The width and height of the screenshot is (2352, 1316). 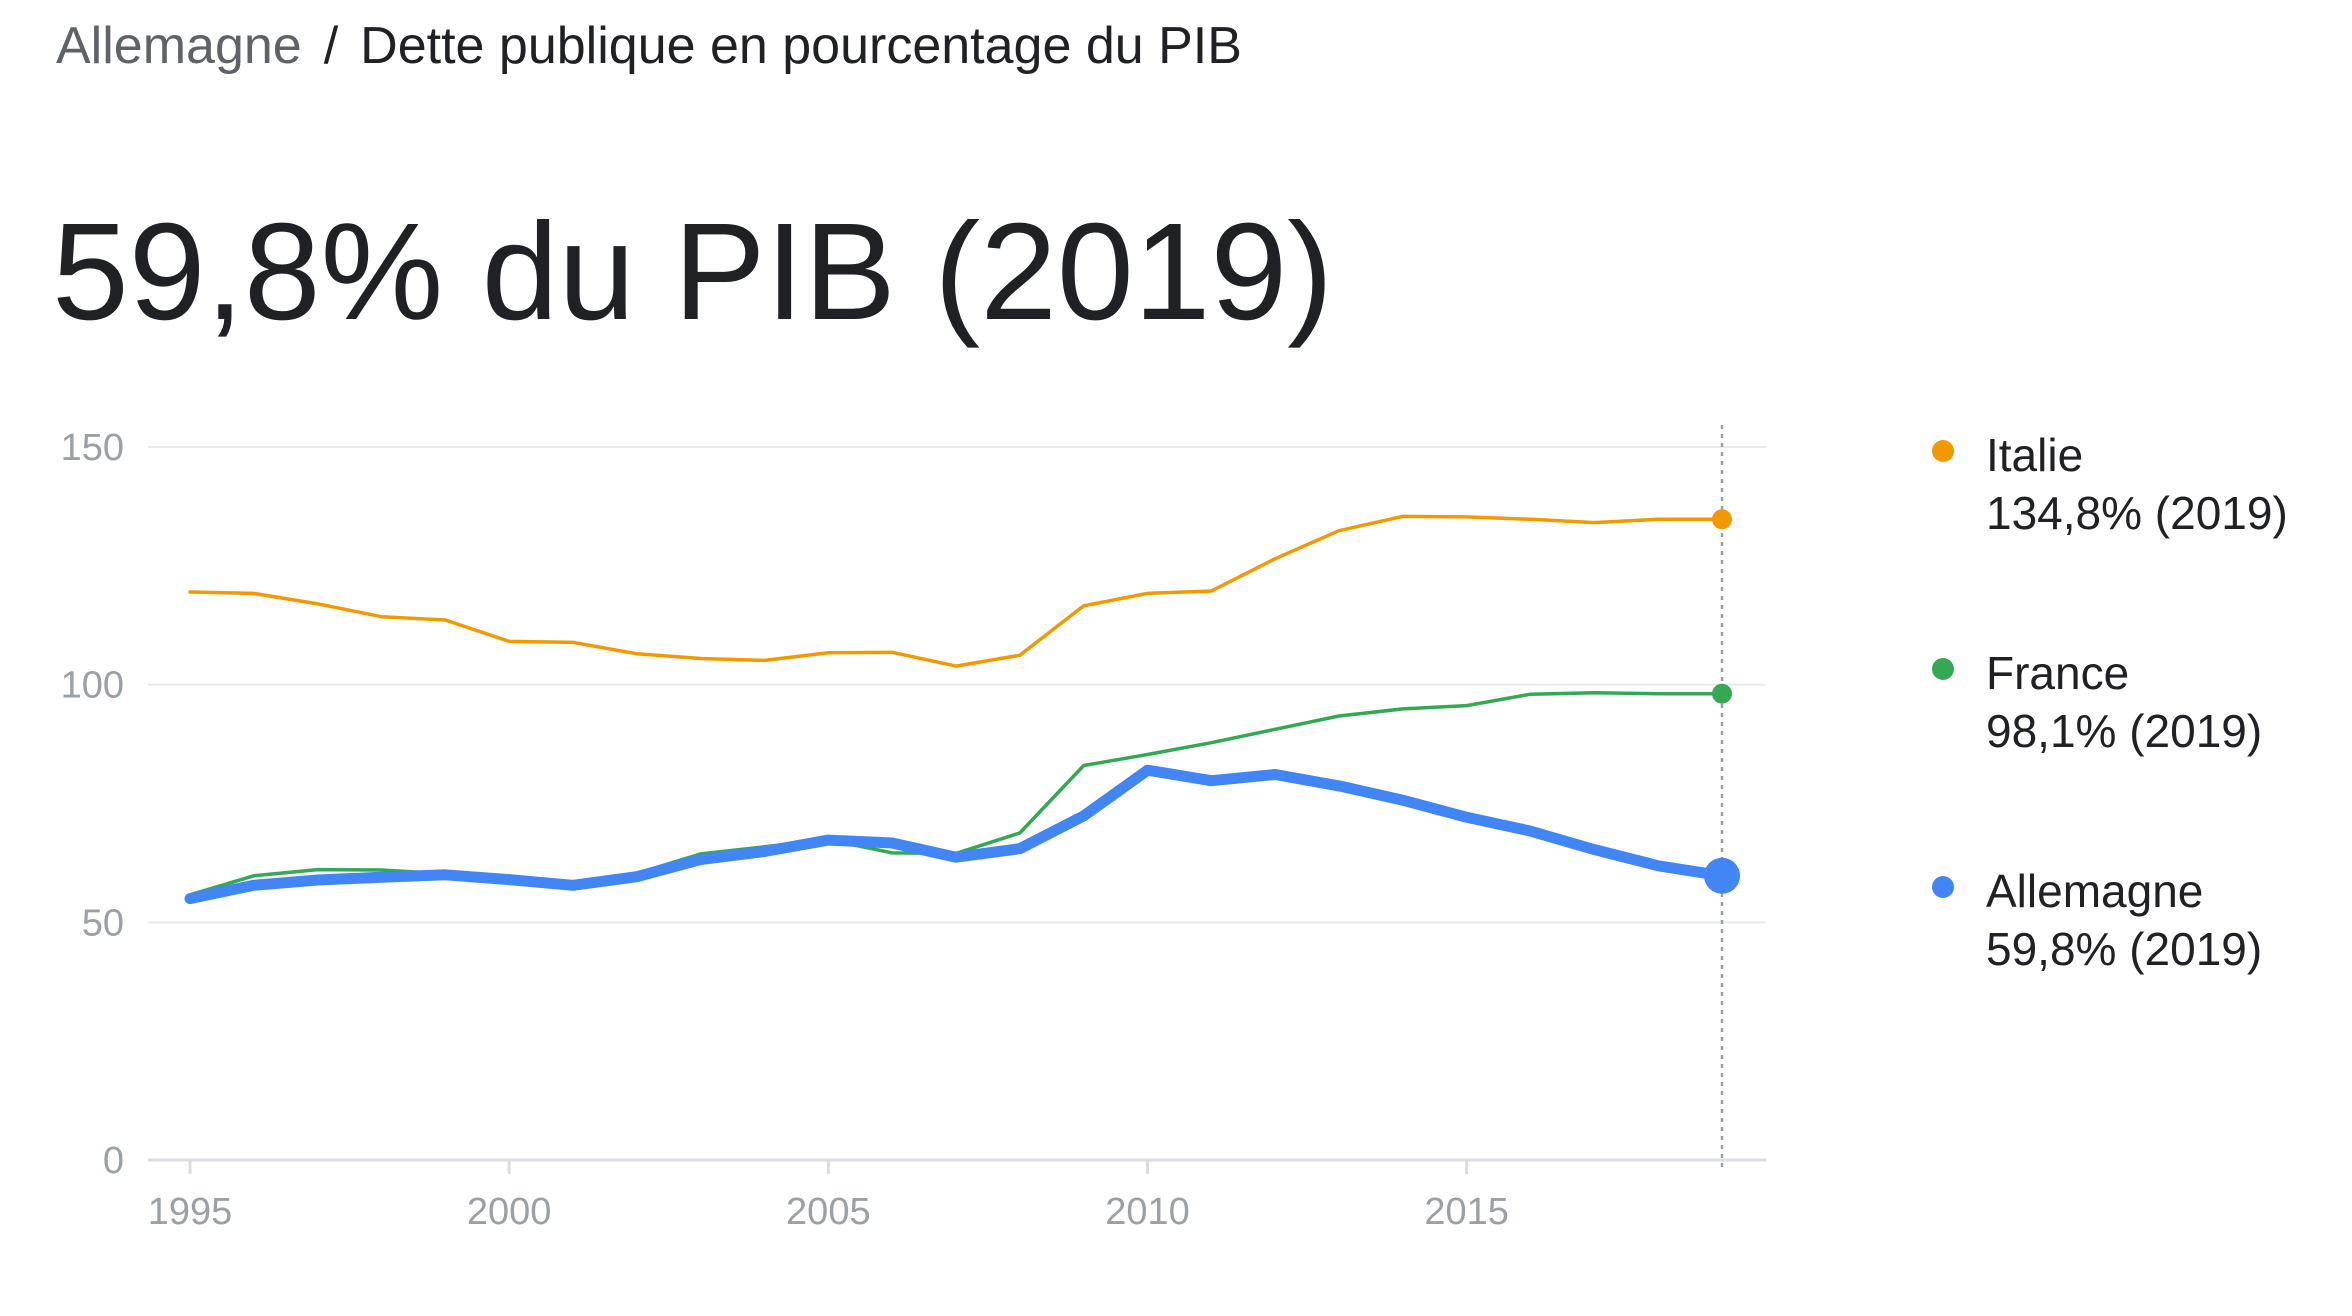 What do you see at coordinates (1722, 519) in the screenshot?
I see `series-endpoint-italie` at bounding box center [1722, 519].